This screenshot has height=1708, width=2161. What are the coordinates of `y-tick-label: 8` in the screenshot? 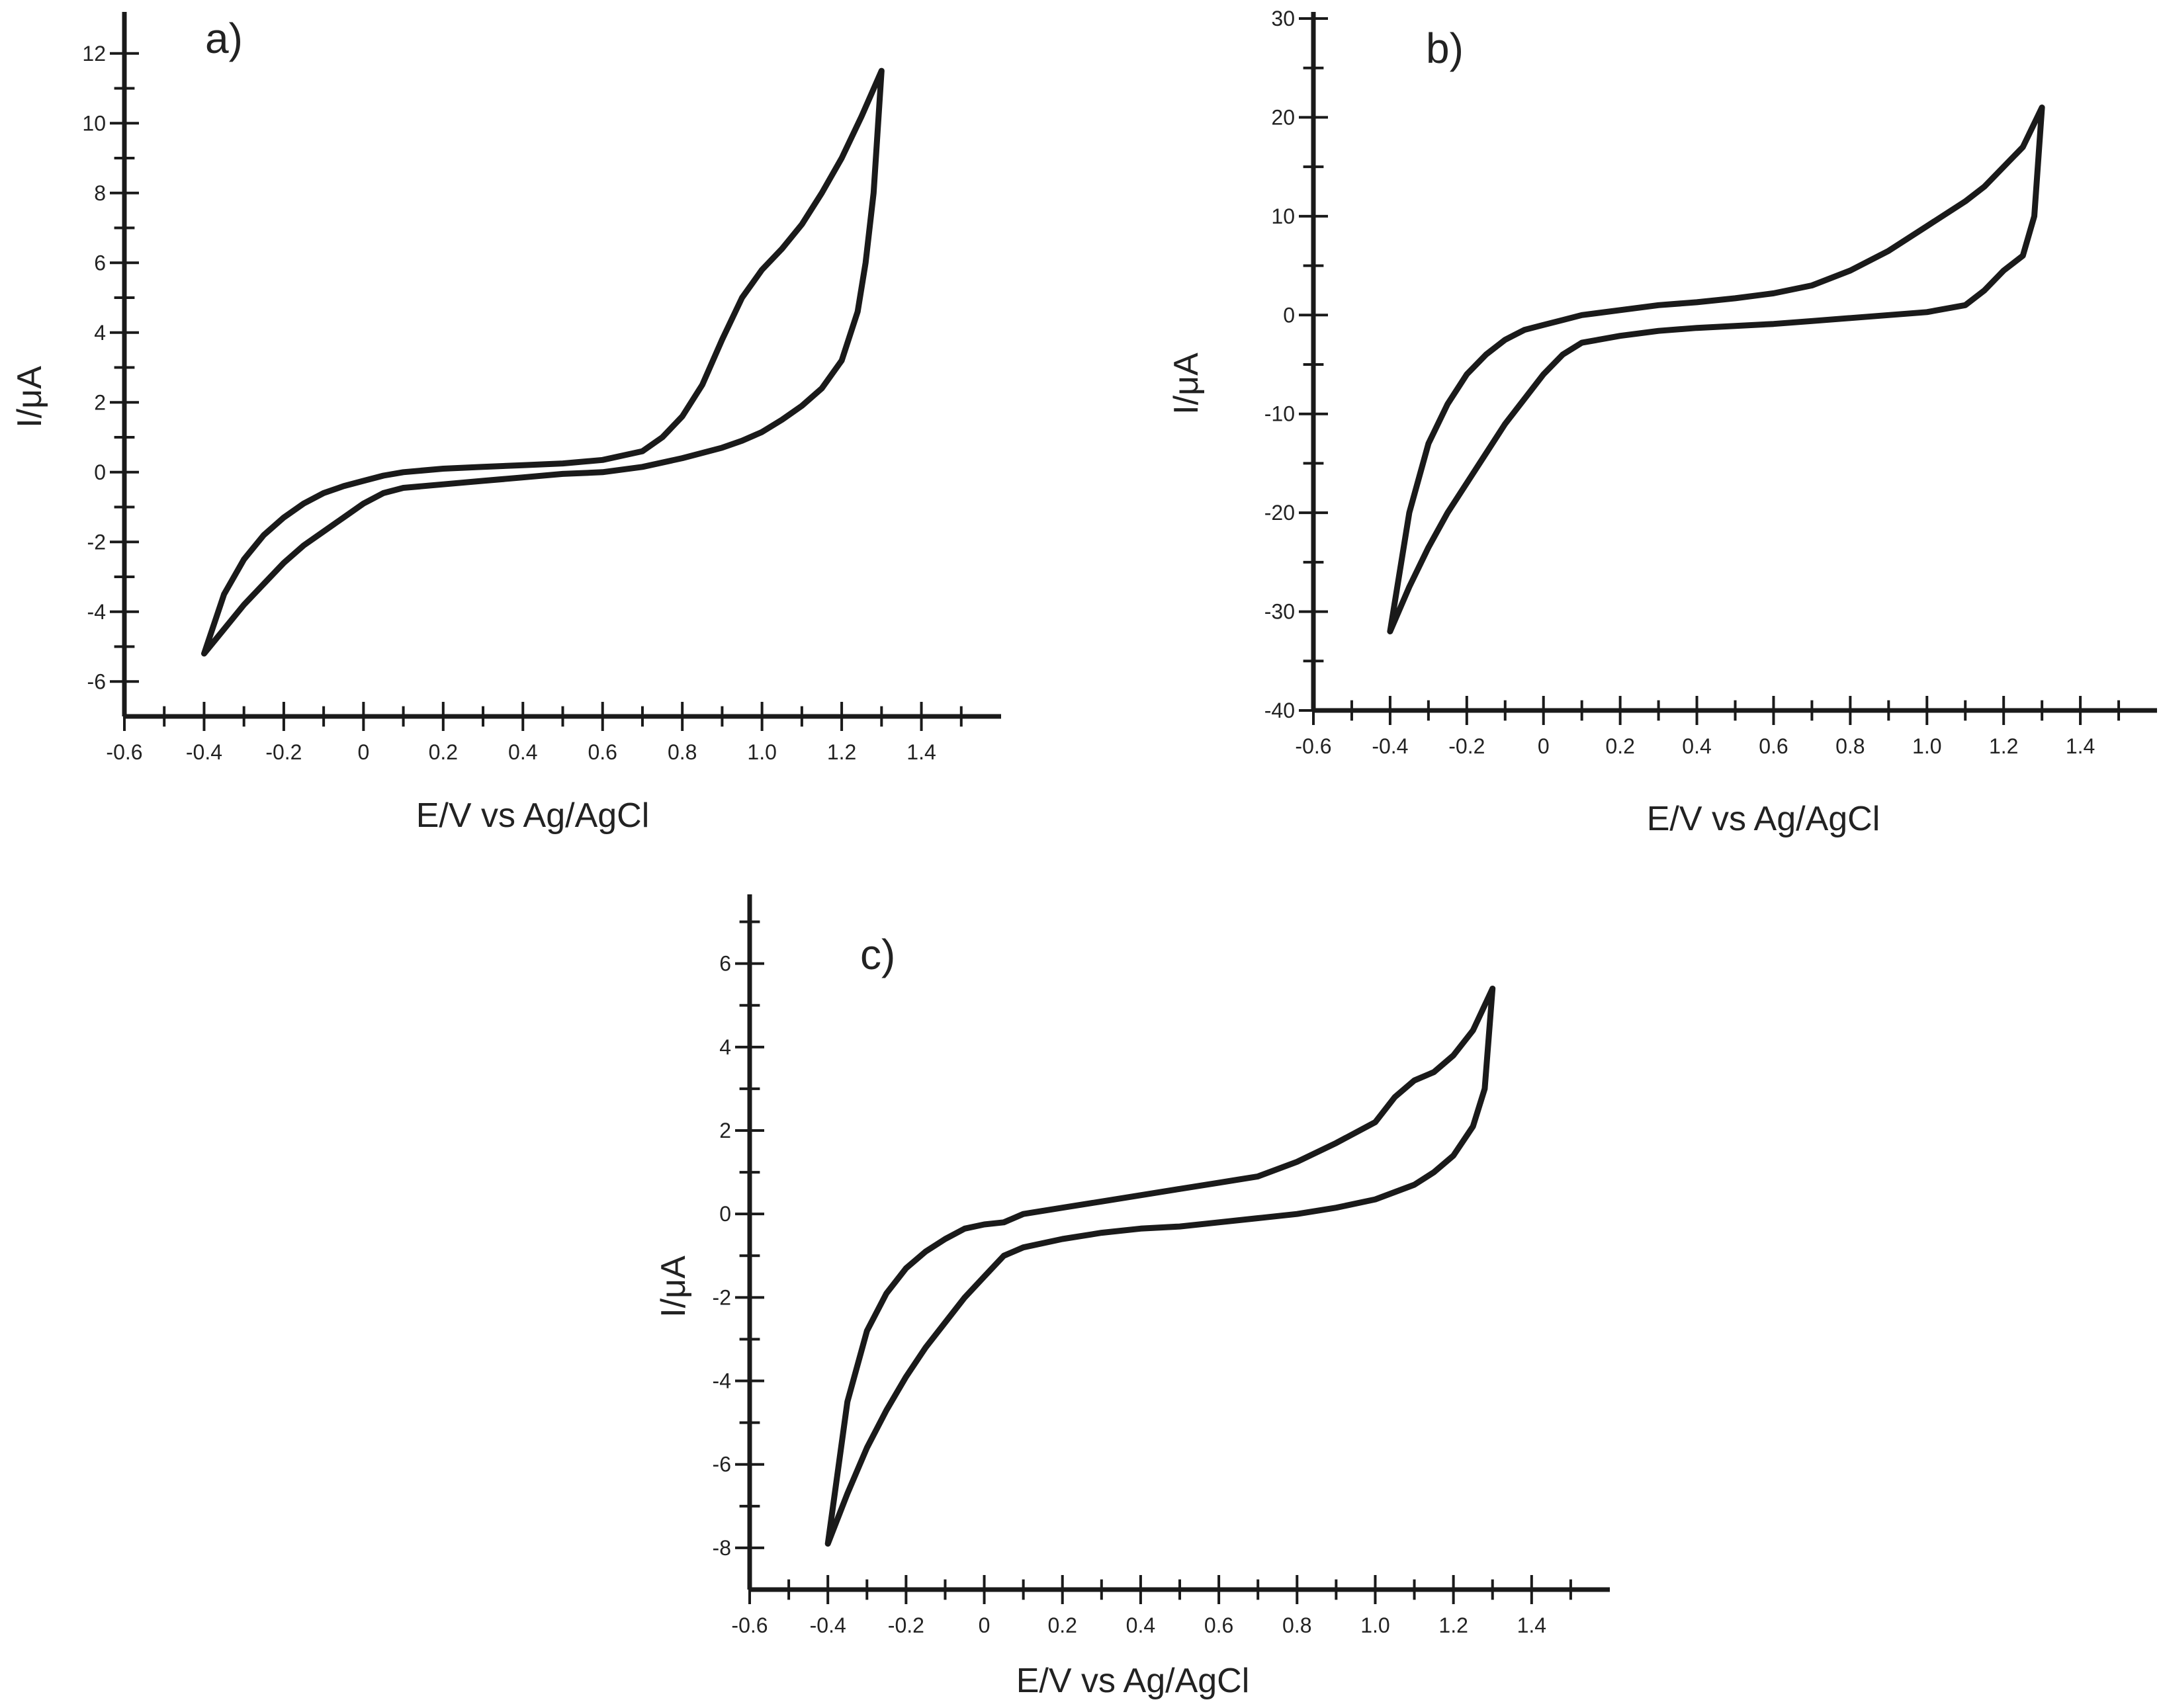 It's located at (100, 193).